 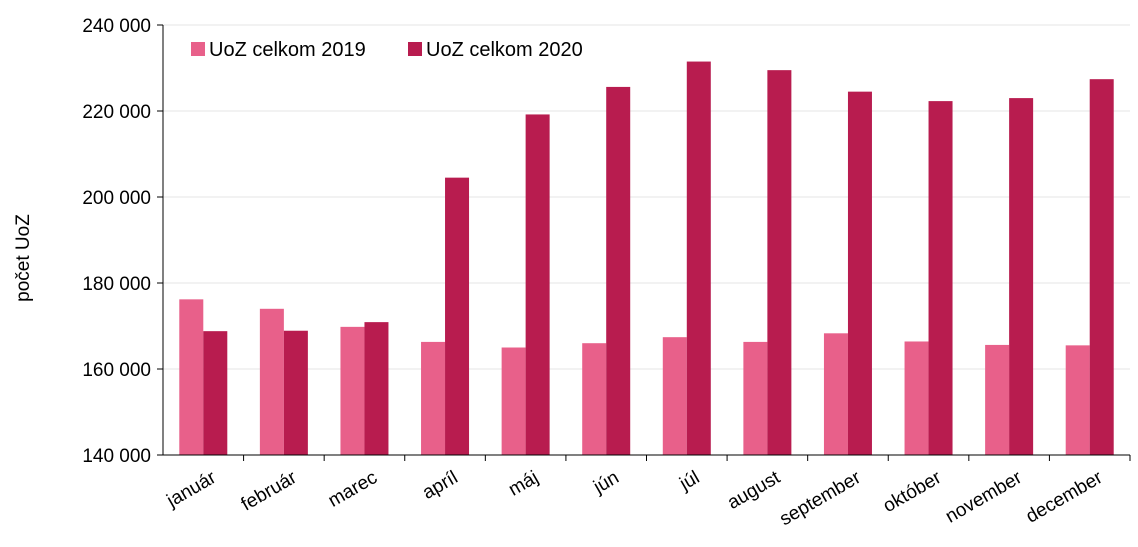 What do you see at coordinates (440, 485) in the screenshot?
I see `x-tick-label: apríl` at bounding box center [440, 485].